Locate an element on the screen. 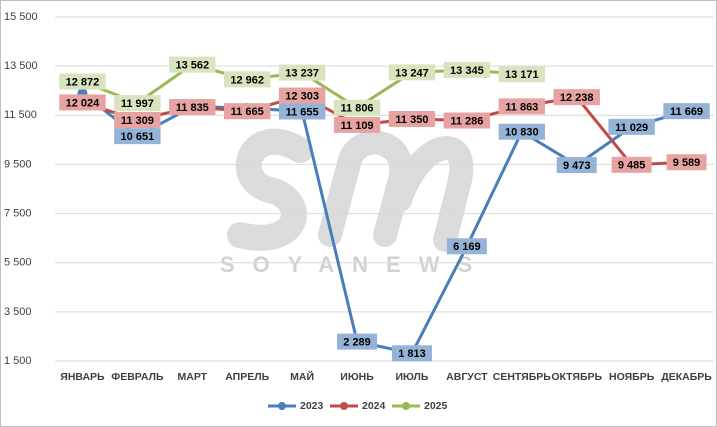 The width and height of the screenshot is (717, 427). legend-label: 2024 is located at coordinates (374, 406).